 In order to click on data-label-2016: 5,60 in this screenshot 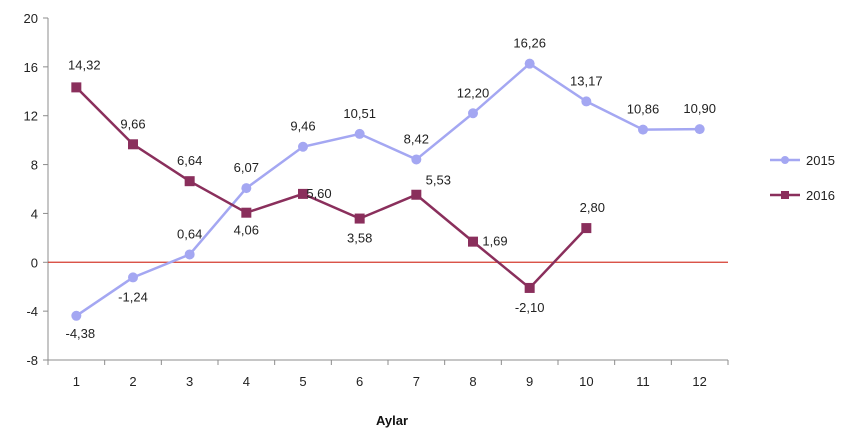, I will do `click(318, 193)`.